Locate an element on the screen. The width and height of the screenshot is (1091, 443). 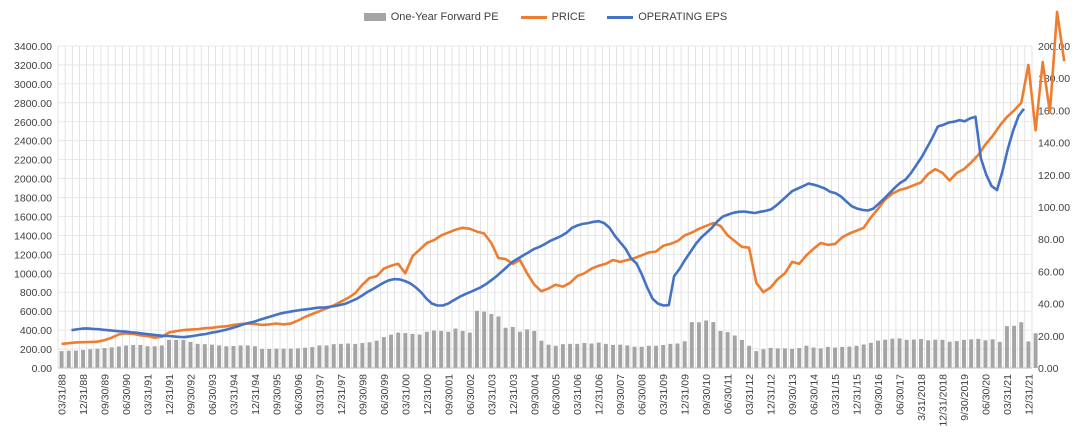
x-axis-tick-label: 03/31/06 is located at coordinates (578, 394).